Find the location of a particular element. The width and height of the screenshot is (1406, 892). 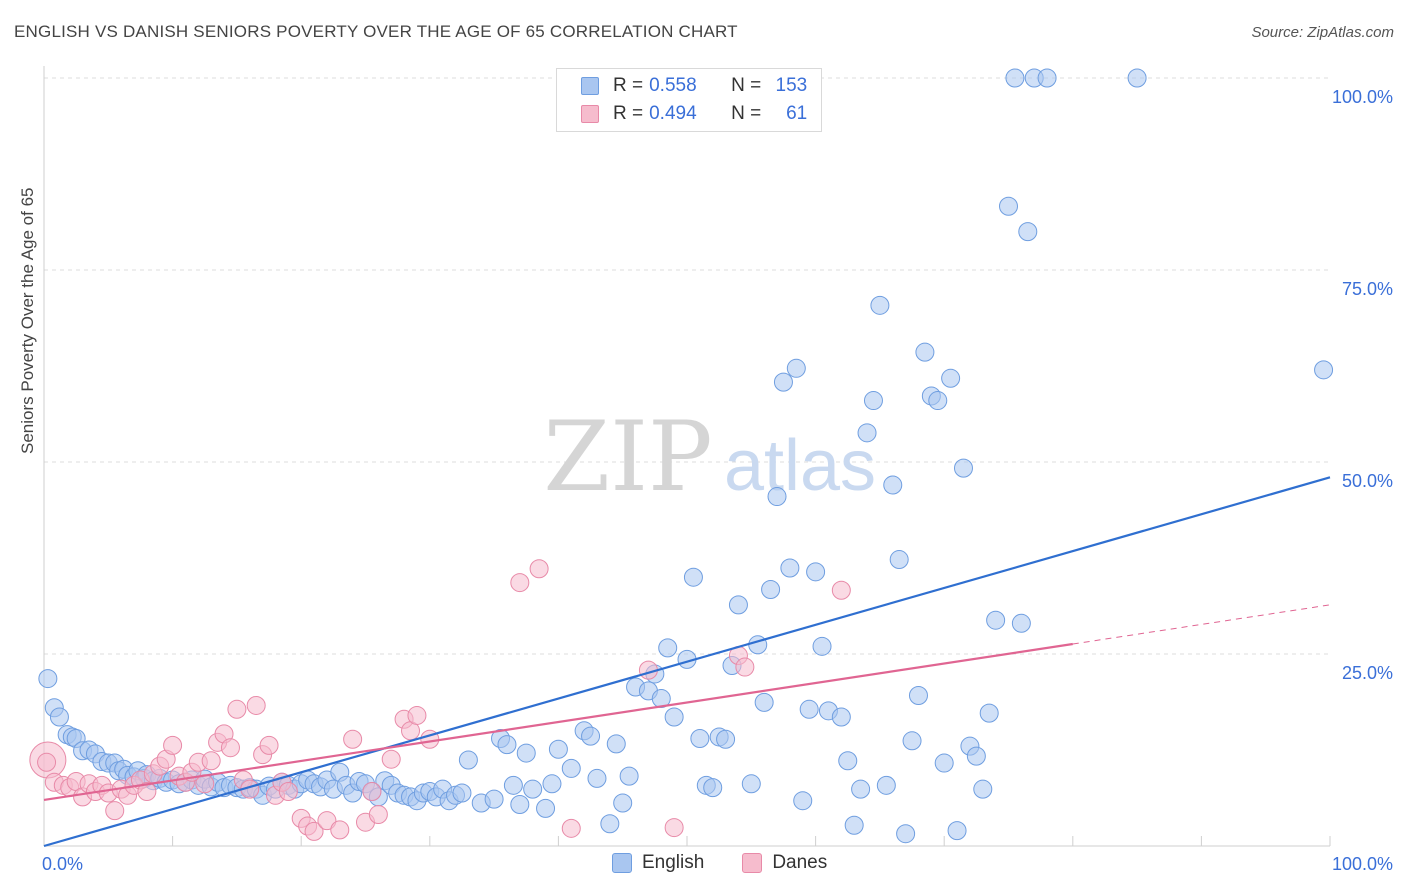

english-swatch is located at coordinates (590, 86).